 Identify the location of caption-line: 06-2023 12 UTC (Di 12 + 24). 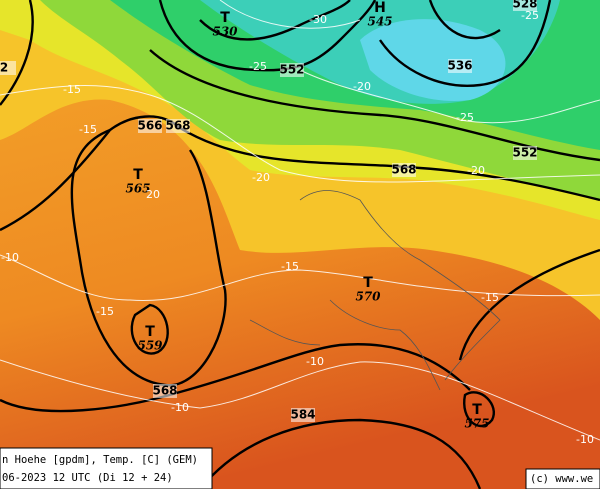
(87, 478).